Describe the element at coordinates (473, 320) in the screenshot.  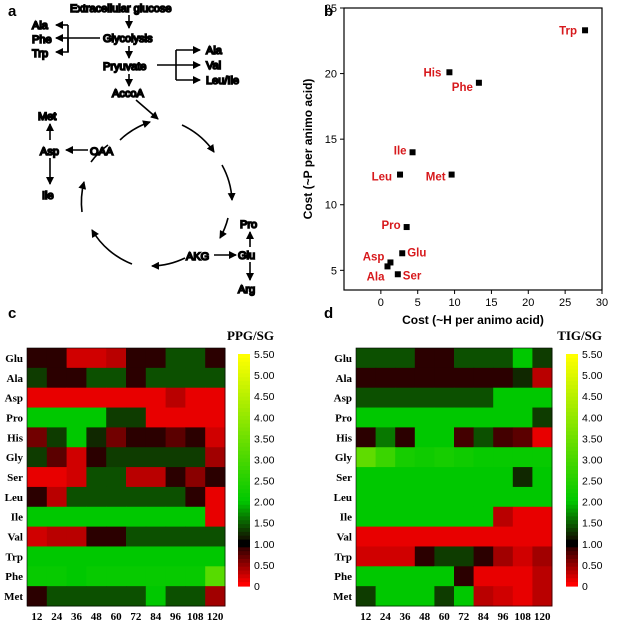
I see `x-axis-label: Cost (~H per animo acid)` at that location.